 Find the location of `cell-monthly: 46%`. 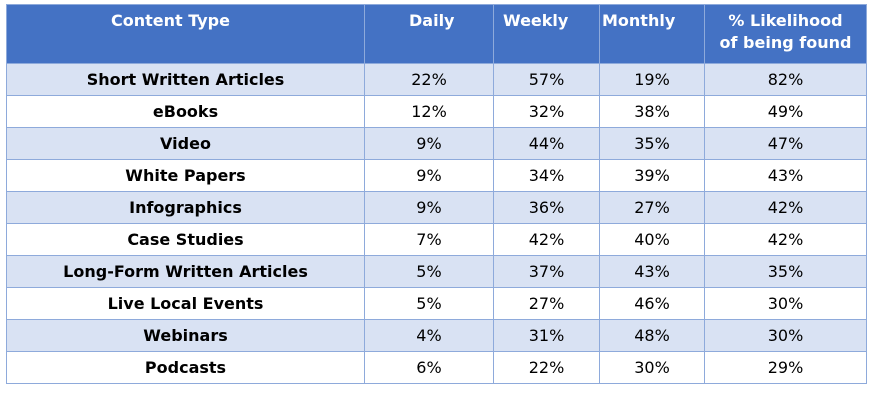

cell-monthly: 46% is located at coordinates (652, 303).